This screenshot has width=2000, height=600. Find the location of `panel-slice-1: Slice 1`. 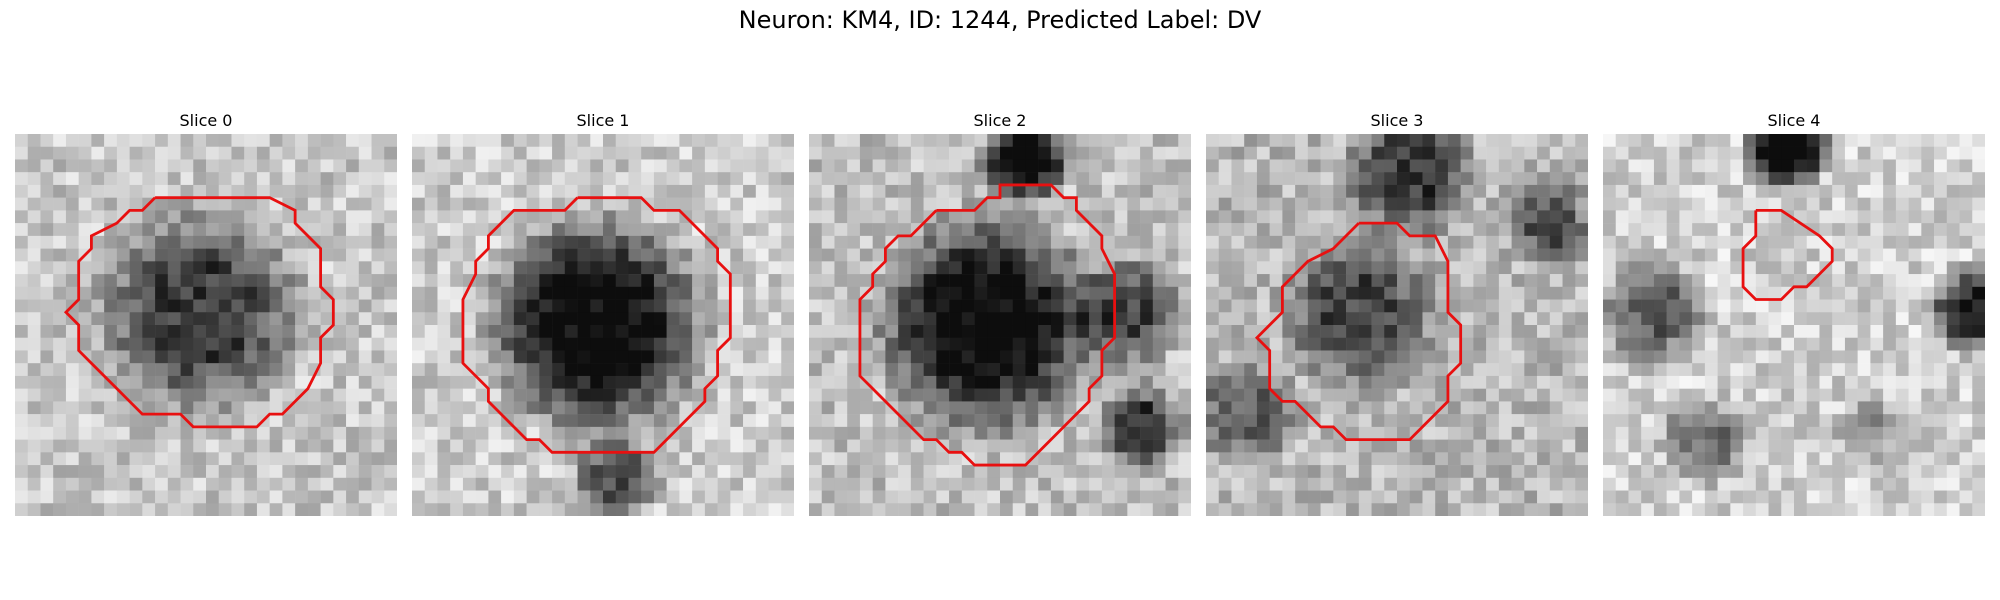

panel-slice-1: Slice 1 is located at coordinates (603, 312).